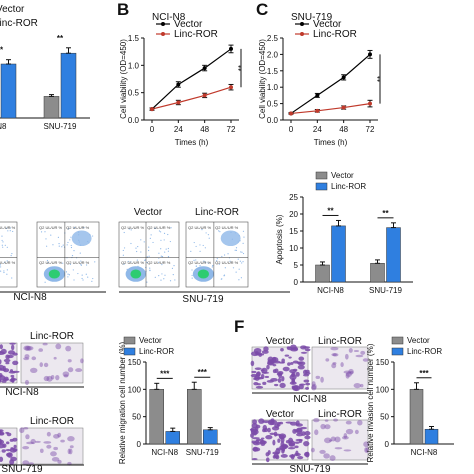 The image size is (474, 474). What do you see at coordinates (134, 93) in the screenshot?
I see `y-tick-label: 0.5` at bounding box center [134, 93].